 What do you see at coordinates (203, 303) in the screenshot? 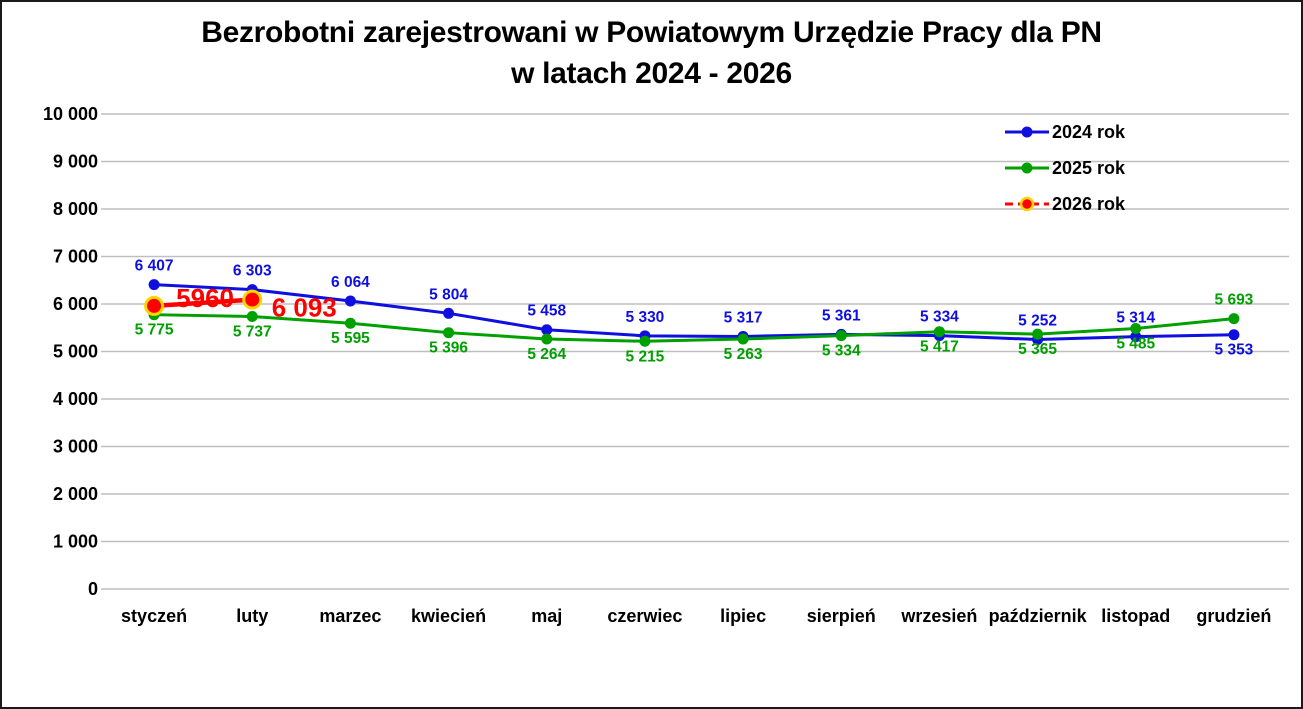
I see `series-line-2026-rok` at bounding box center [203, 303].